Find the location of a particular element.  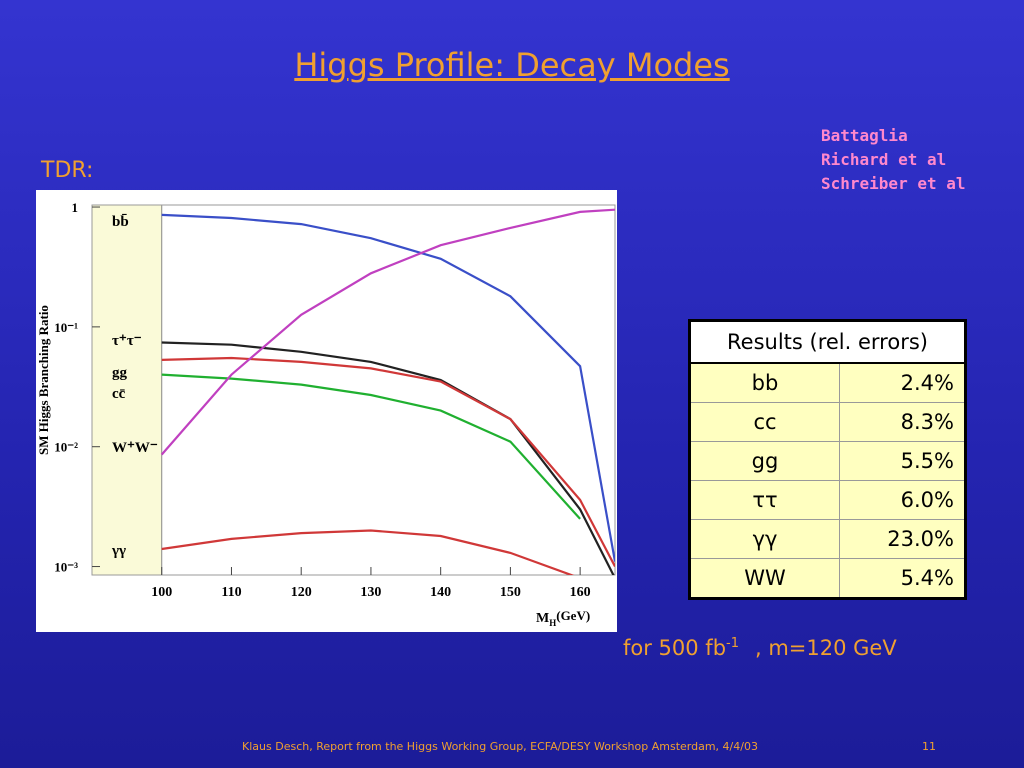

y-axis-label: SM Higgs Branching Ratio is located at coordinates (43, 380).